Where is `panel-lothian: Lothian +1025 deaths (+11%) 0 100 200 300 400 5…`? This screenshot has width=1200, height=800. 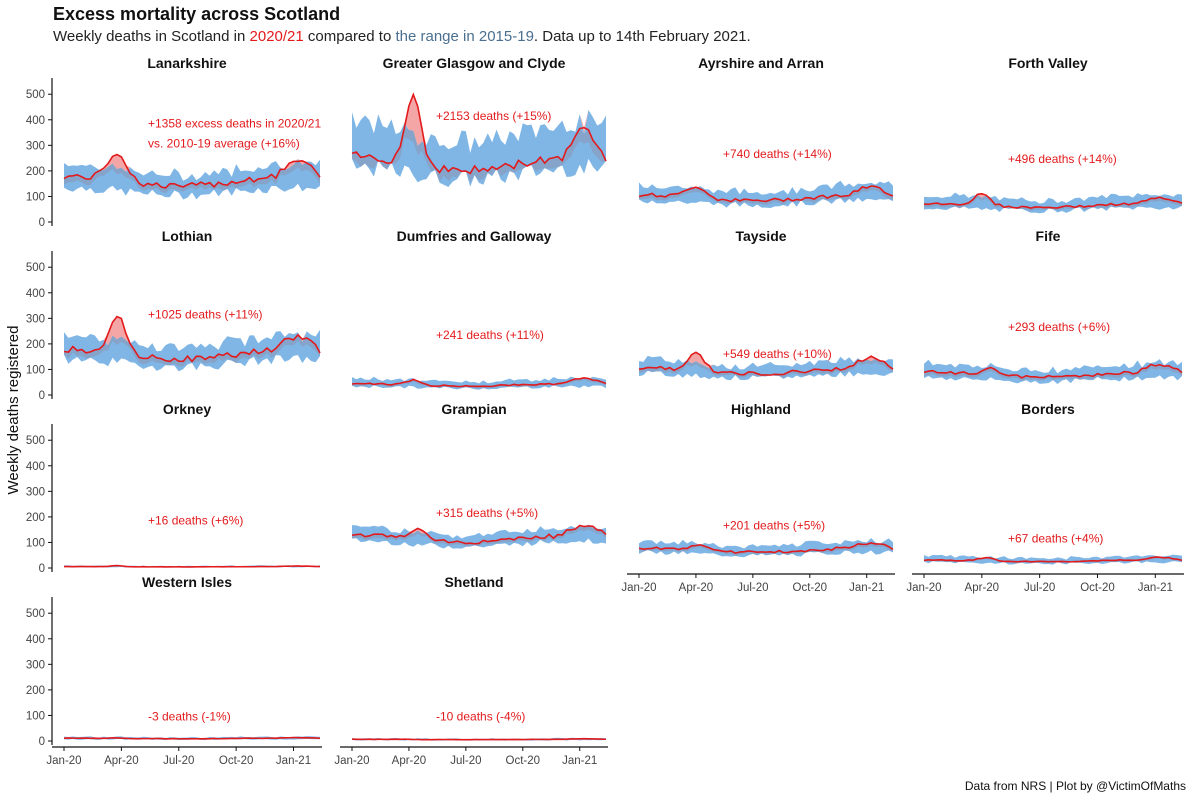
panel-lothian: Lothian +1025 deaths (+11%) 0 100 200 300 400 5… is located at coordinates (173, 315).